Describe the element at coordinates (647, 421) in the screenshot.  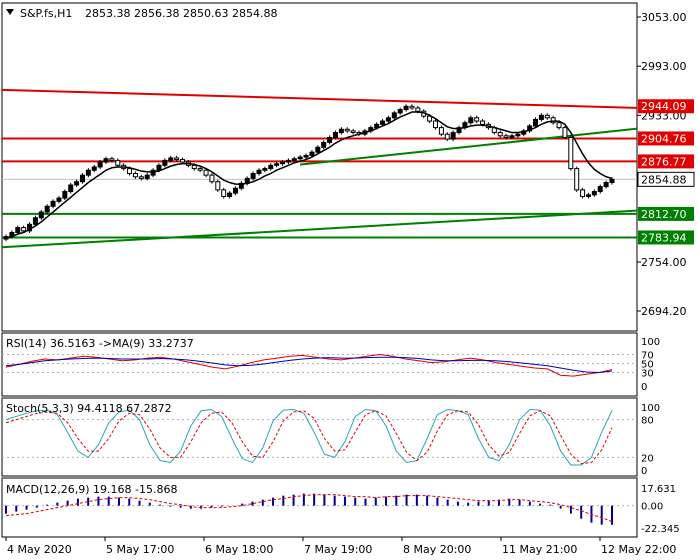
I see `stoch-y-tick-label: 80` at that location.